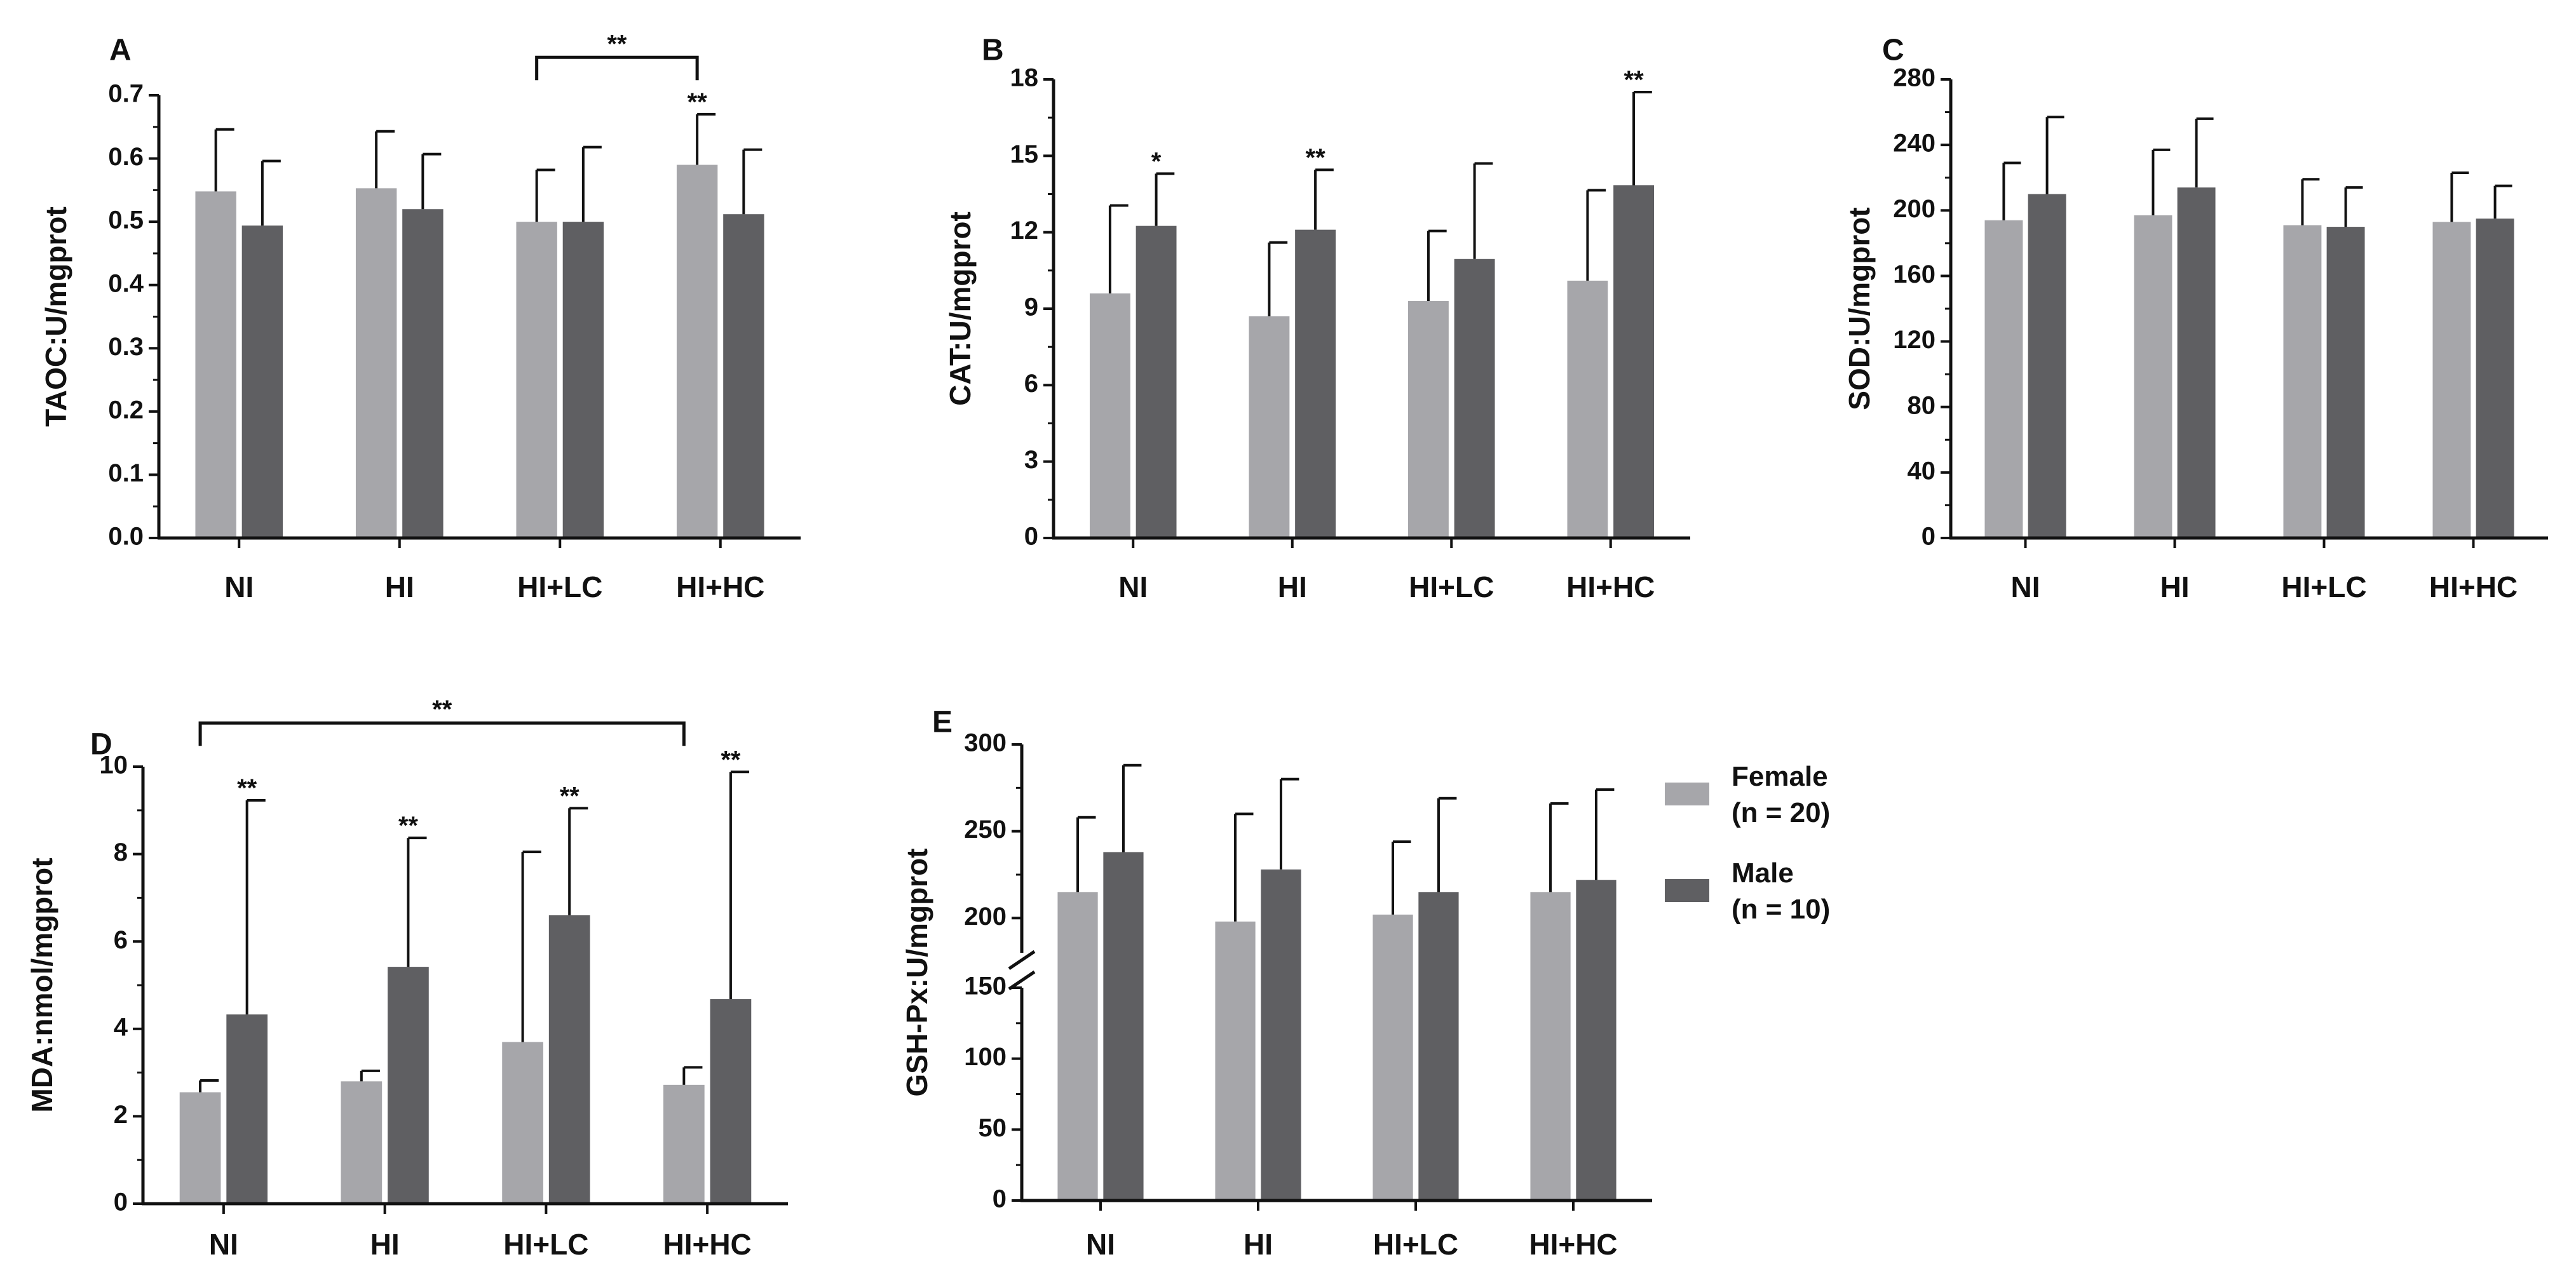  Describe the element at coordinates (2025, 586) in the screenshot. I see `x-category-label-c-0: NI` at that location.